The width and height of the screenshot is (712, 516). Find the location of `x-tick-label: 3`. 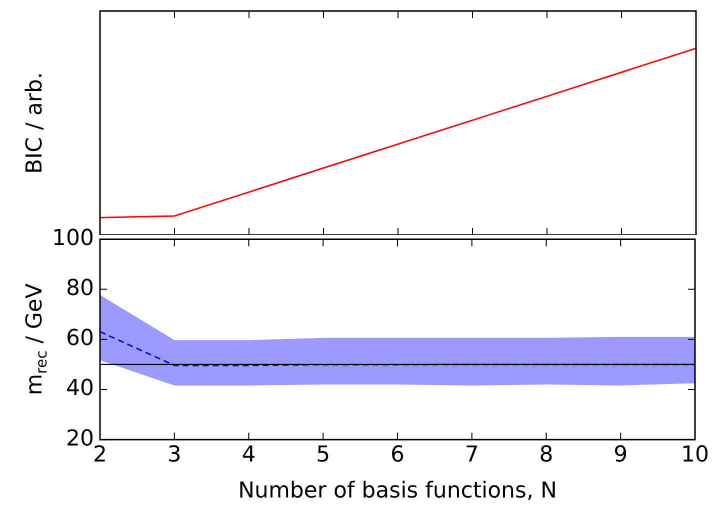

x-tick-label: 3 is located at coordinates (174, 455).